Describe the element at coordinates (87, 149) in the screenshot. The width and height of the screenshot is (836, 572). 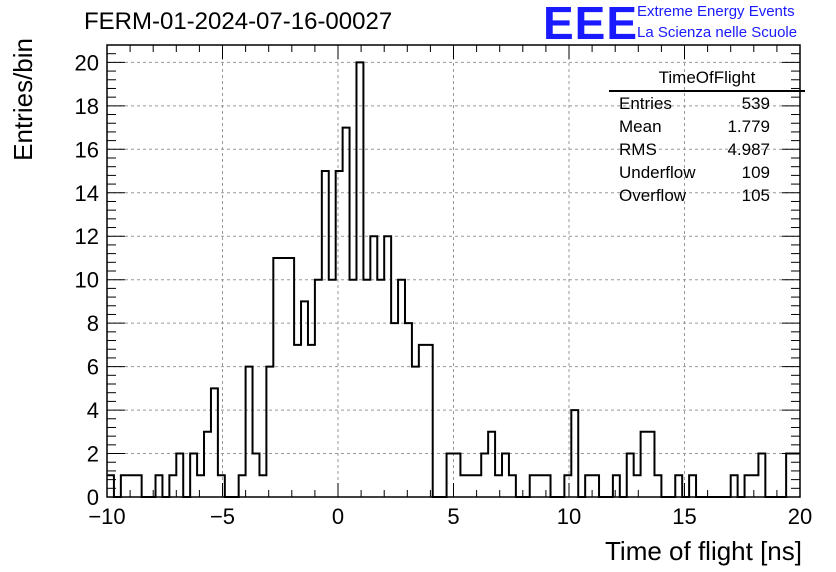
I see `y-tick-label: 16` at that location.